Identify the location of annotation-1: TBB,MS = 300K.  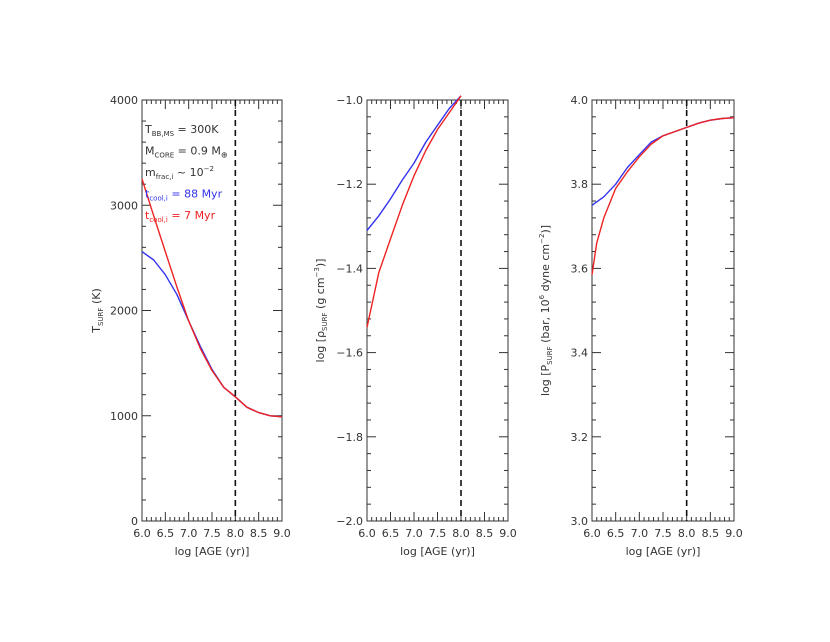
(181, 130).